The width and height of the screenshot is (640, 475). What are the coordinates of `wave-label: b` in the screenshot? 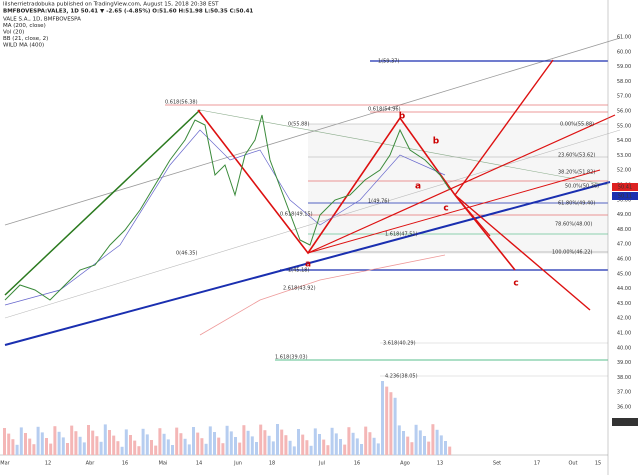 It's located at (436, 142).